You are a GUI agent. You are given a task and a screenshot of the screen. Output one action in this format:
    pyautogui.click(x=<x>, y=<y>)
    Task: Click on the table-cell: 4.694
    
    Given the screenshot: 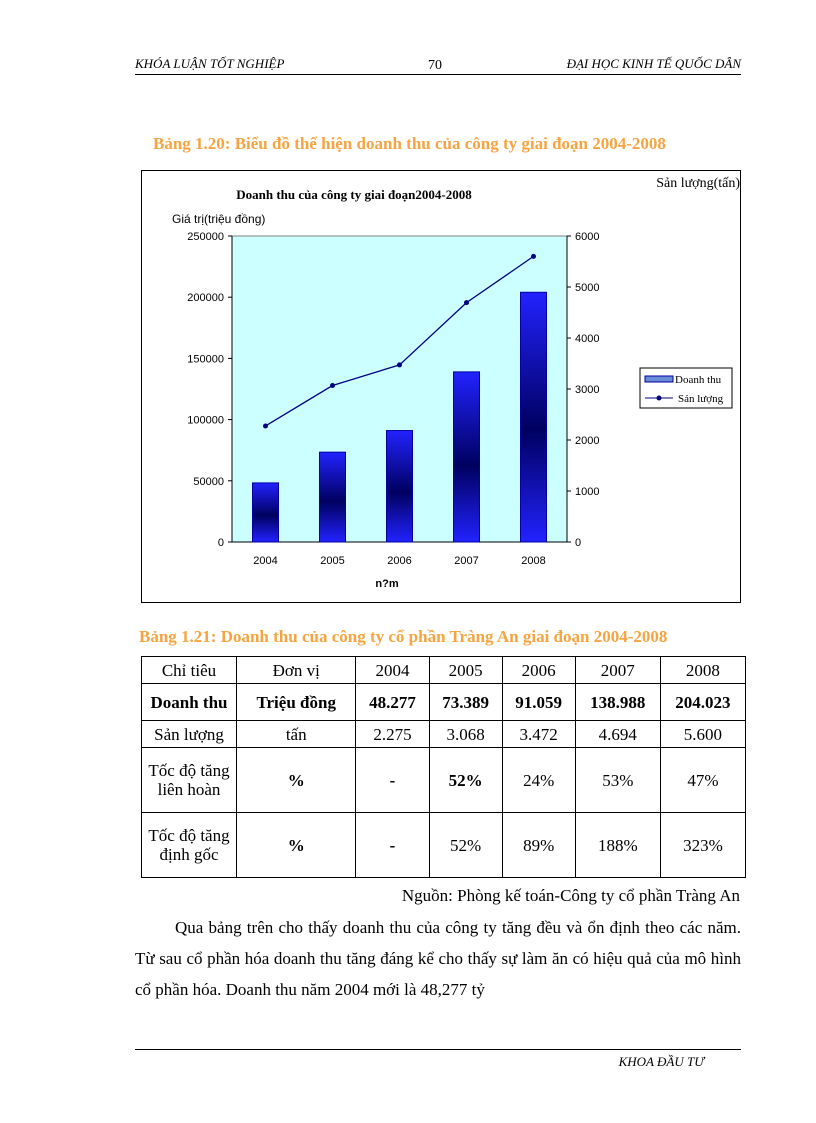 What is the action you would take?
    pyautogui.click(x=617, y=734)
    